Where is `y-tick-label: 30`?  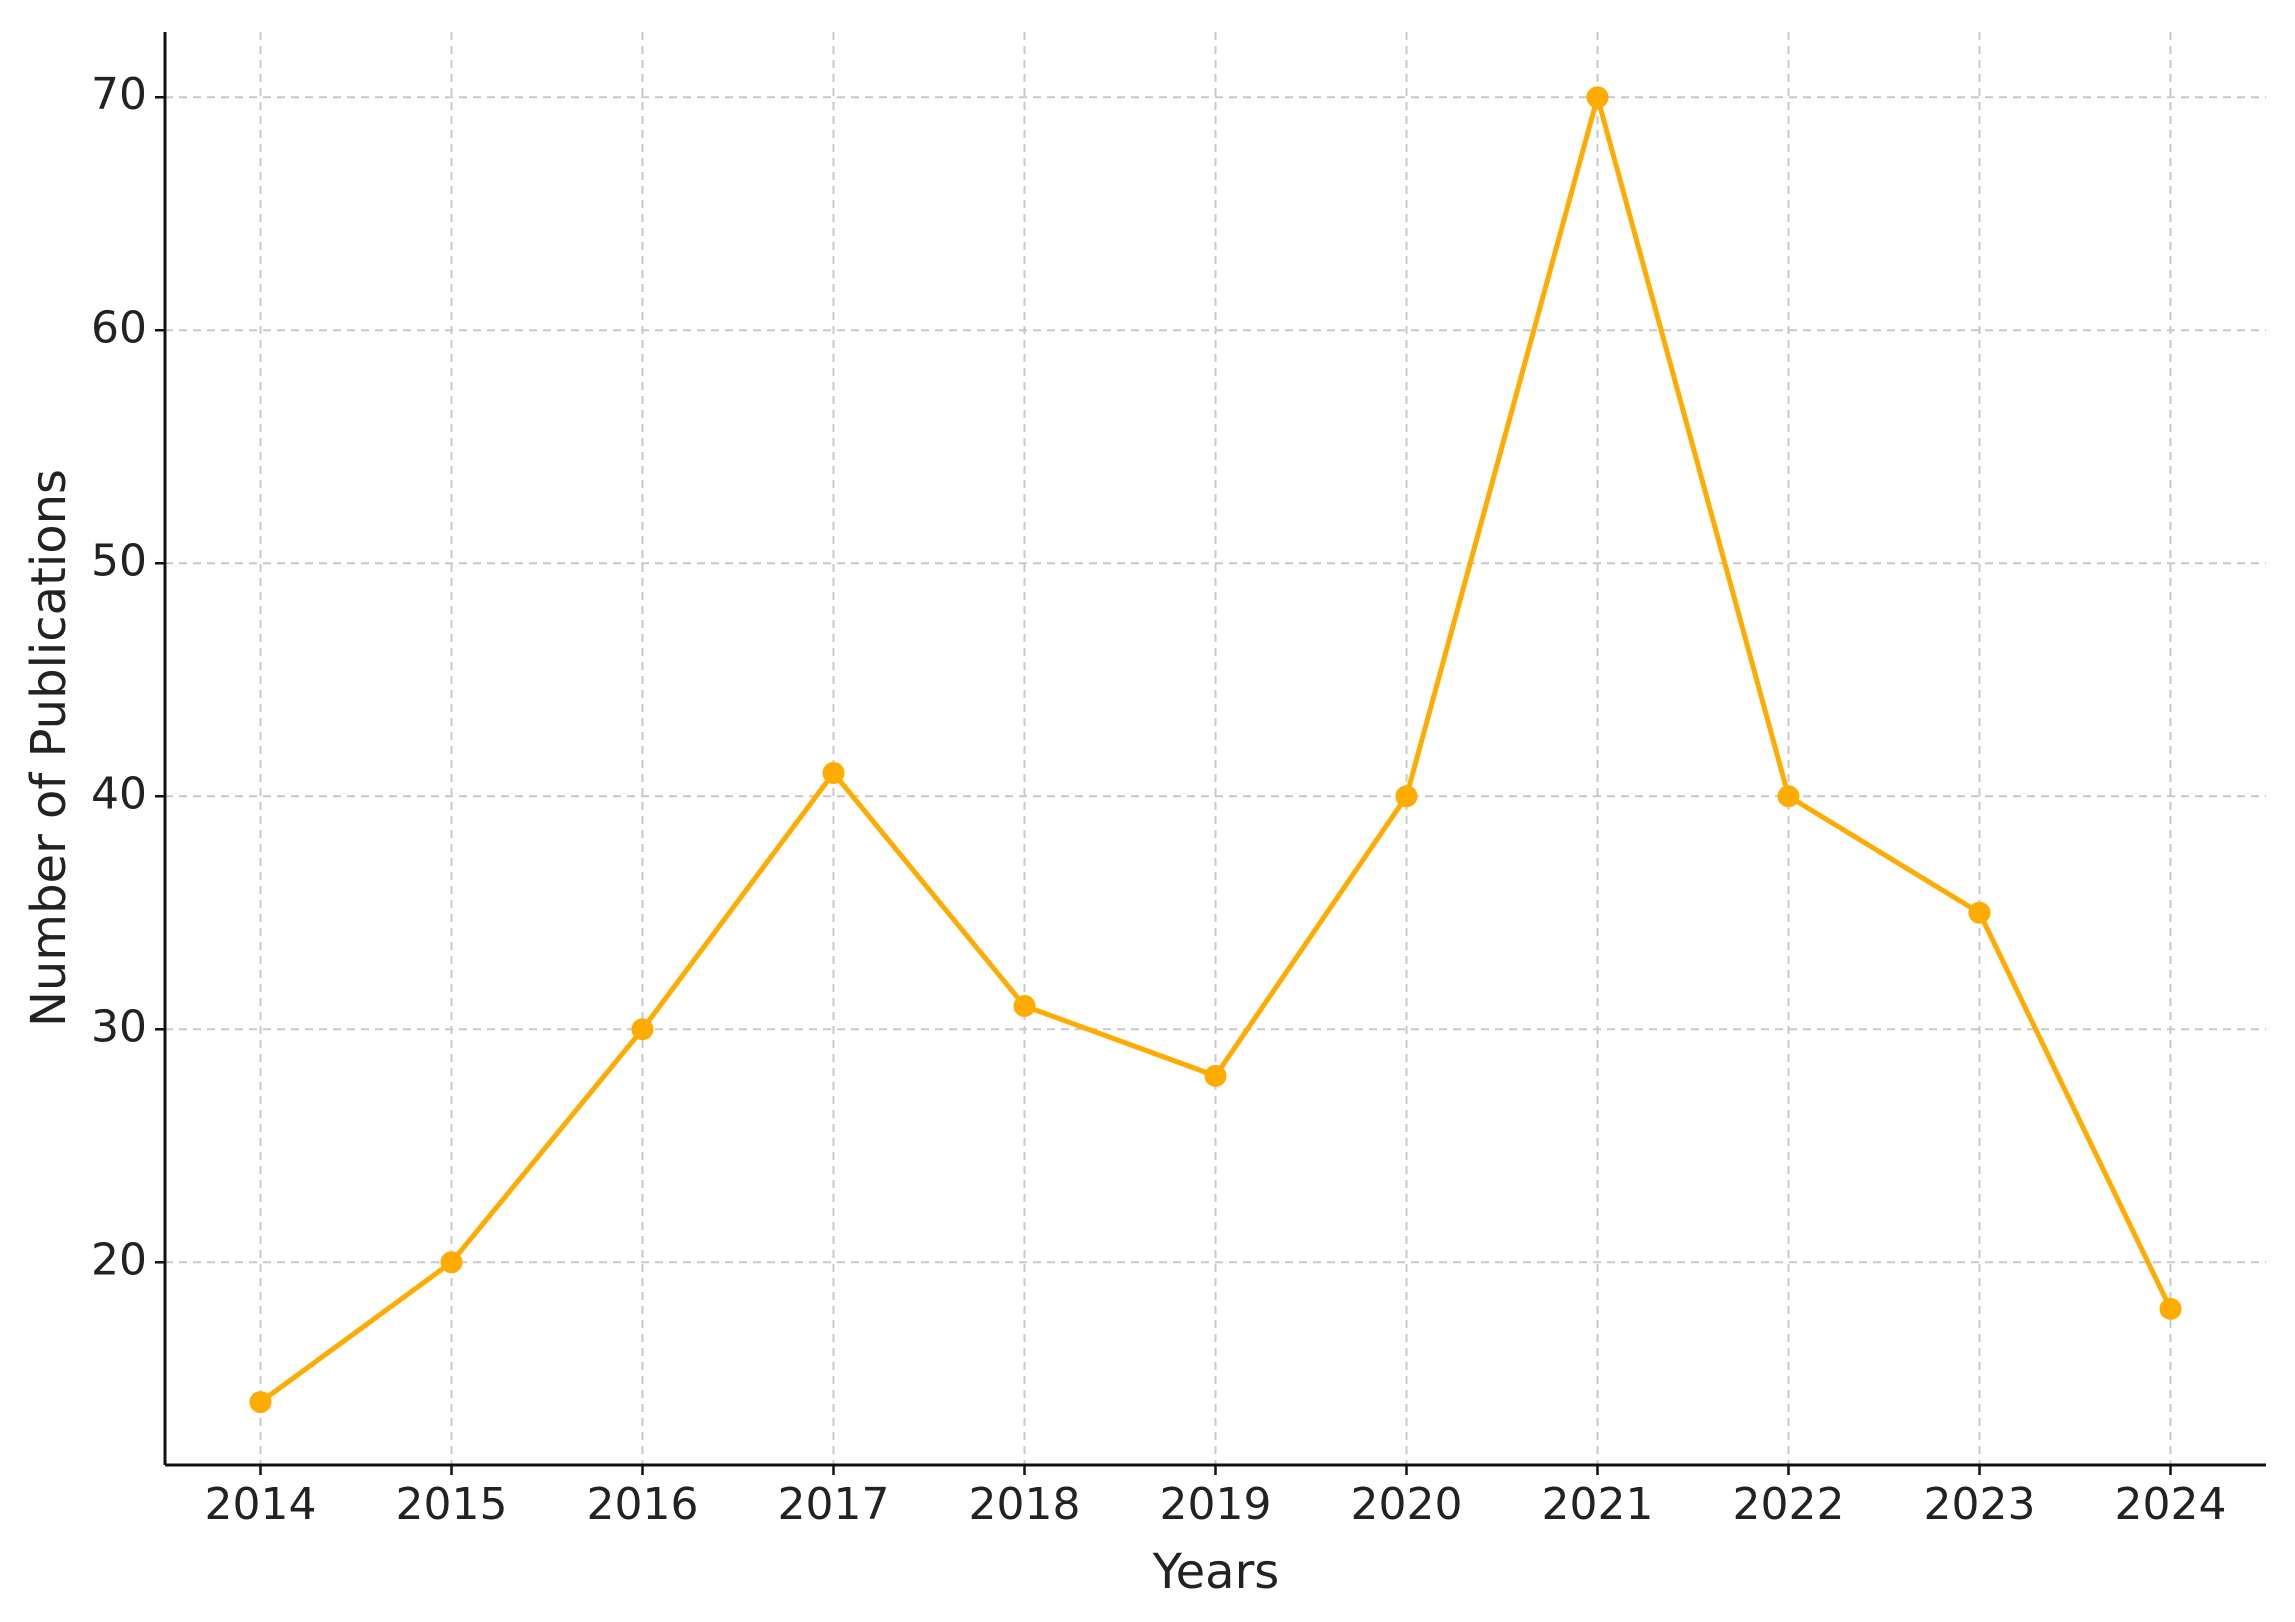 y-tick-label: 30 is located at coordinates (119, 1026).